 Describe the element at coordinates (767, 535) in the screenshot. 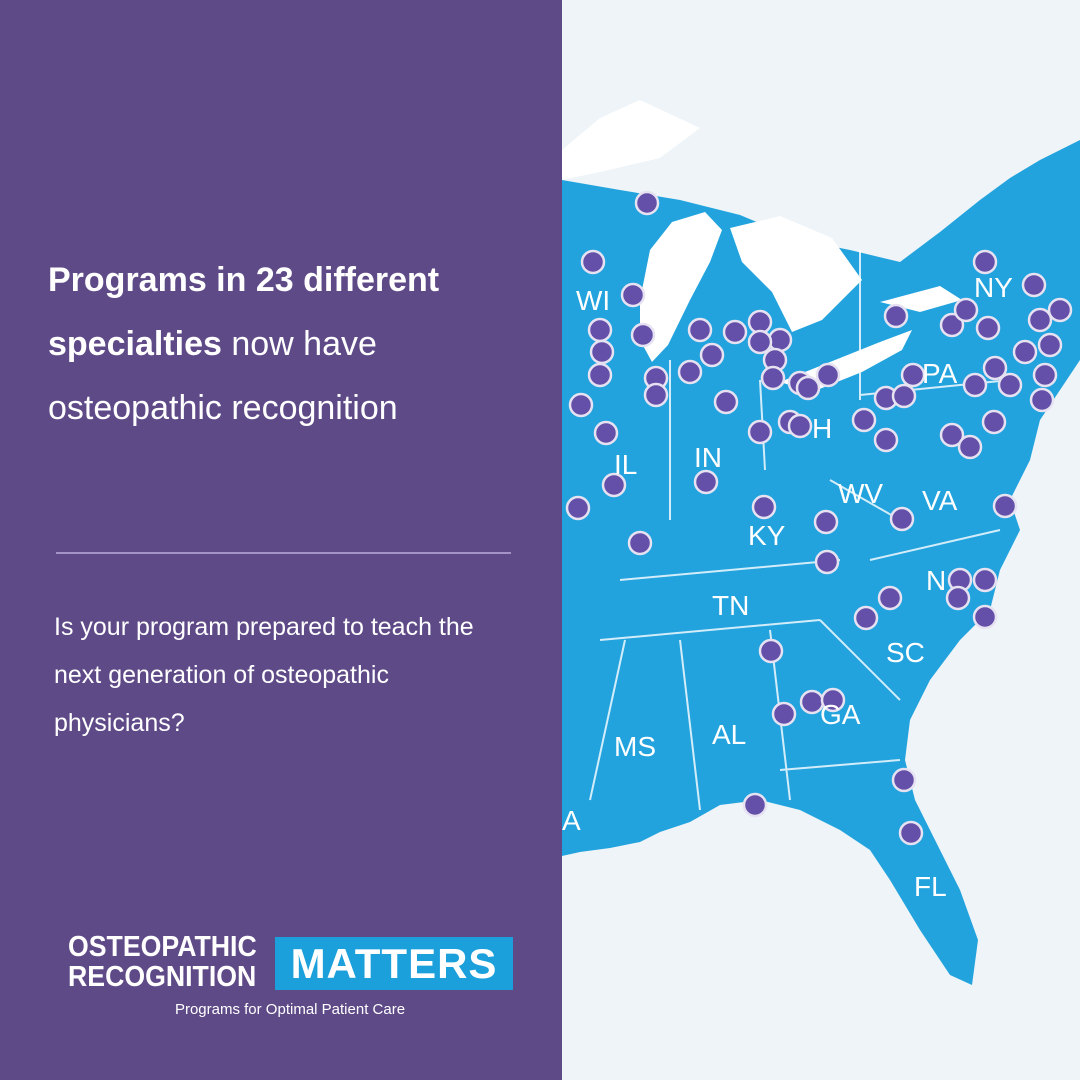

I see `state-label: KY` at that location.